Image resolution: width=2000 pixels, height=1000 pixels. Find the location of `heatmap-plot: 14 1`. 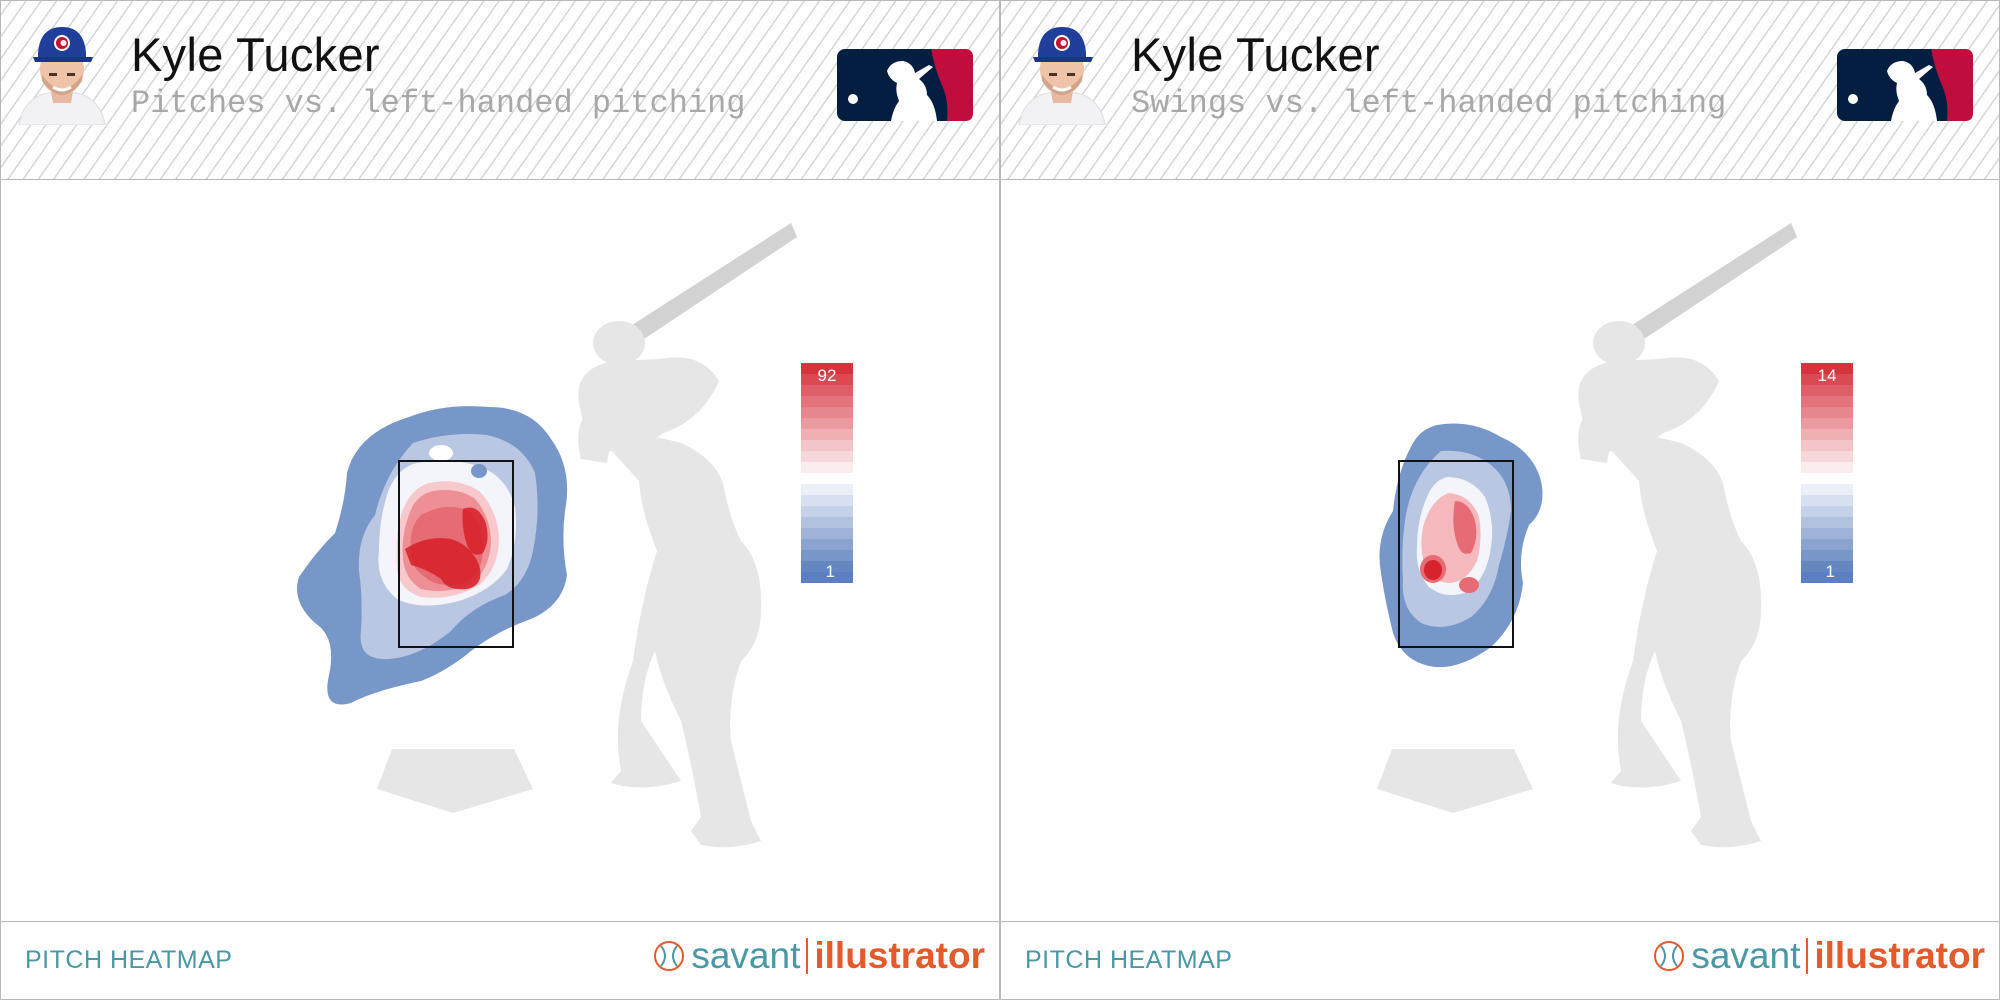

heatmap-plot: 14 1 is located at coordinates (1615, 535).